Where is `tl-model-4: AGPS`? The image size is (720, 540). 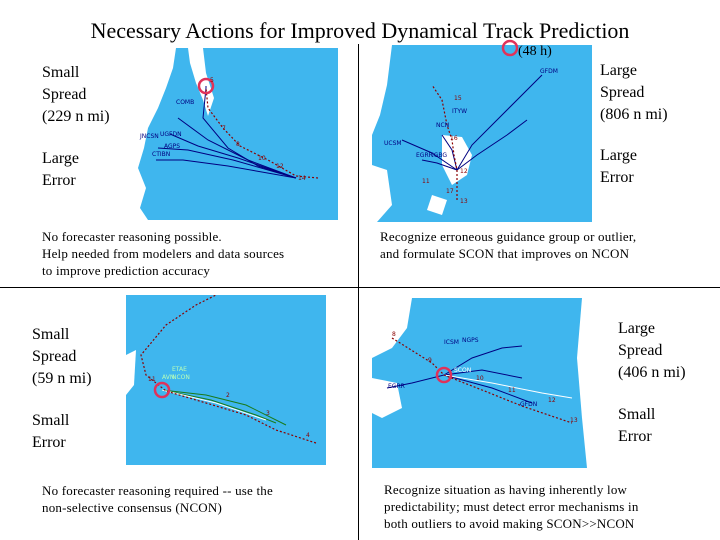 tl-model-4: AGPS is located at coordinates (172, 146).